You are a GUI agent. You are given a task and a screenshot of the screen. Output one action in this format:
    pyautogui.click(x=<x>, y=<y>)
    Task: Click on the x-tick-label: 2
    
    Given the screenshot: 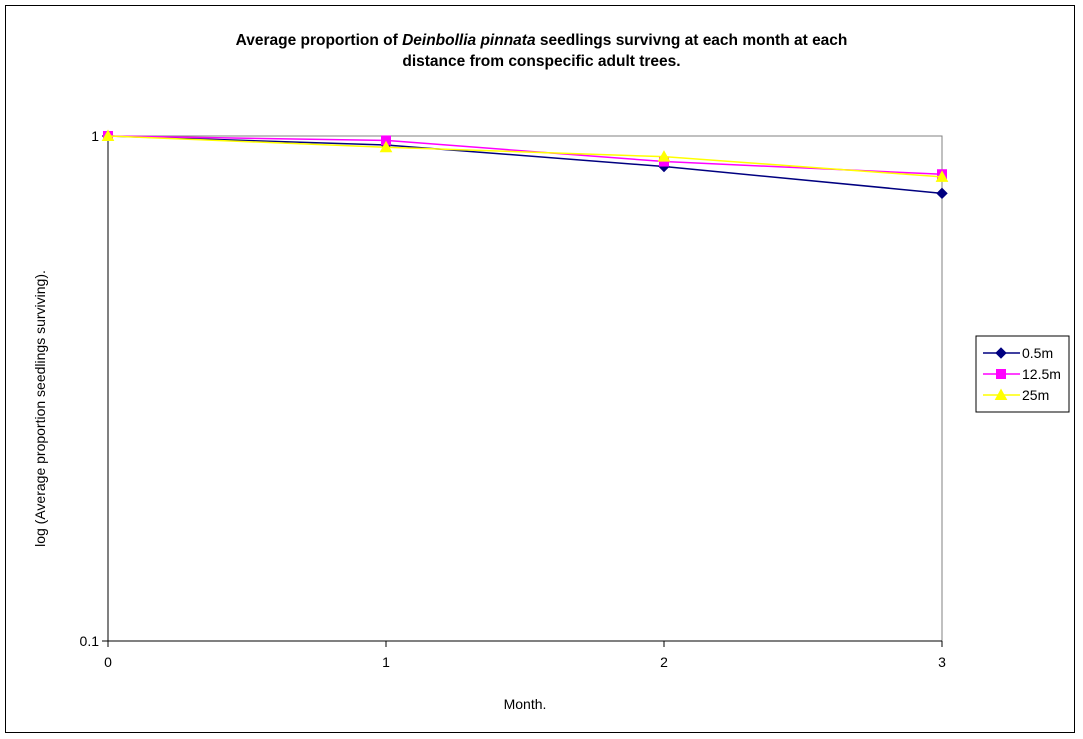 What is the action you would take?
    pyautogui.click(x=664, y=662)
    